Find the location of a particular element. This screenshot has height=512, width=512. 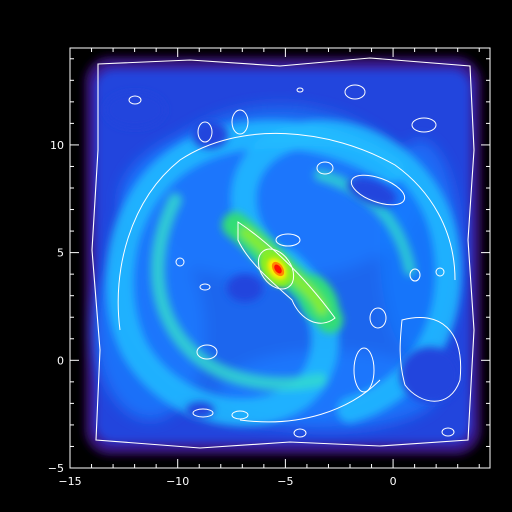

y-tick-label: 0 is located at coordinates (60, 360).